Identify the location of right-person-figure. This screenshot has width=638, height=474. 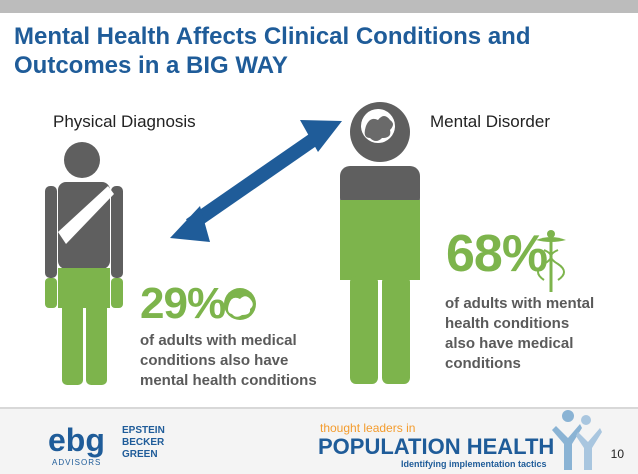
(380, 243).